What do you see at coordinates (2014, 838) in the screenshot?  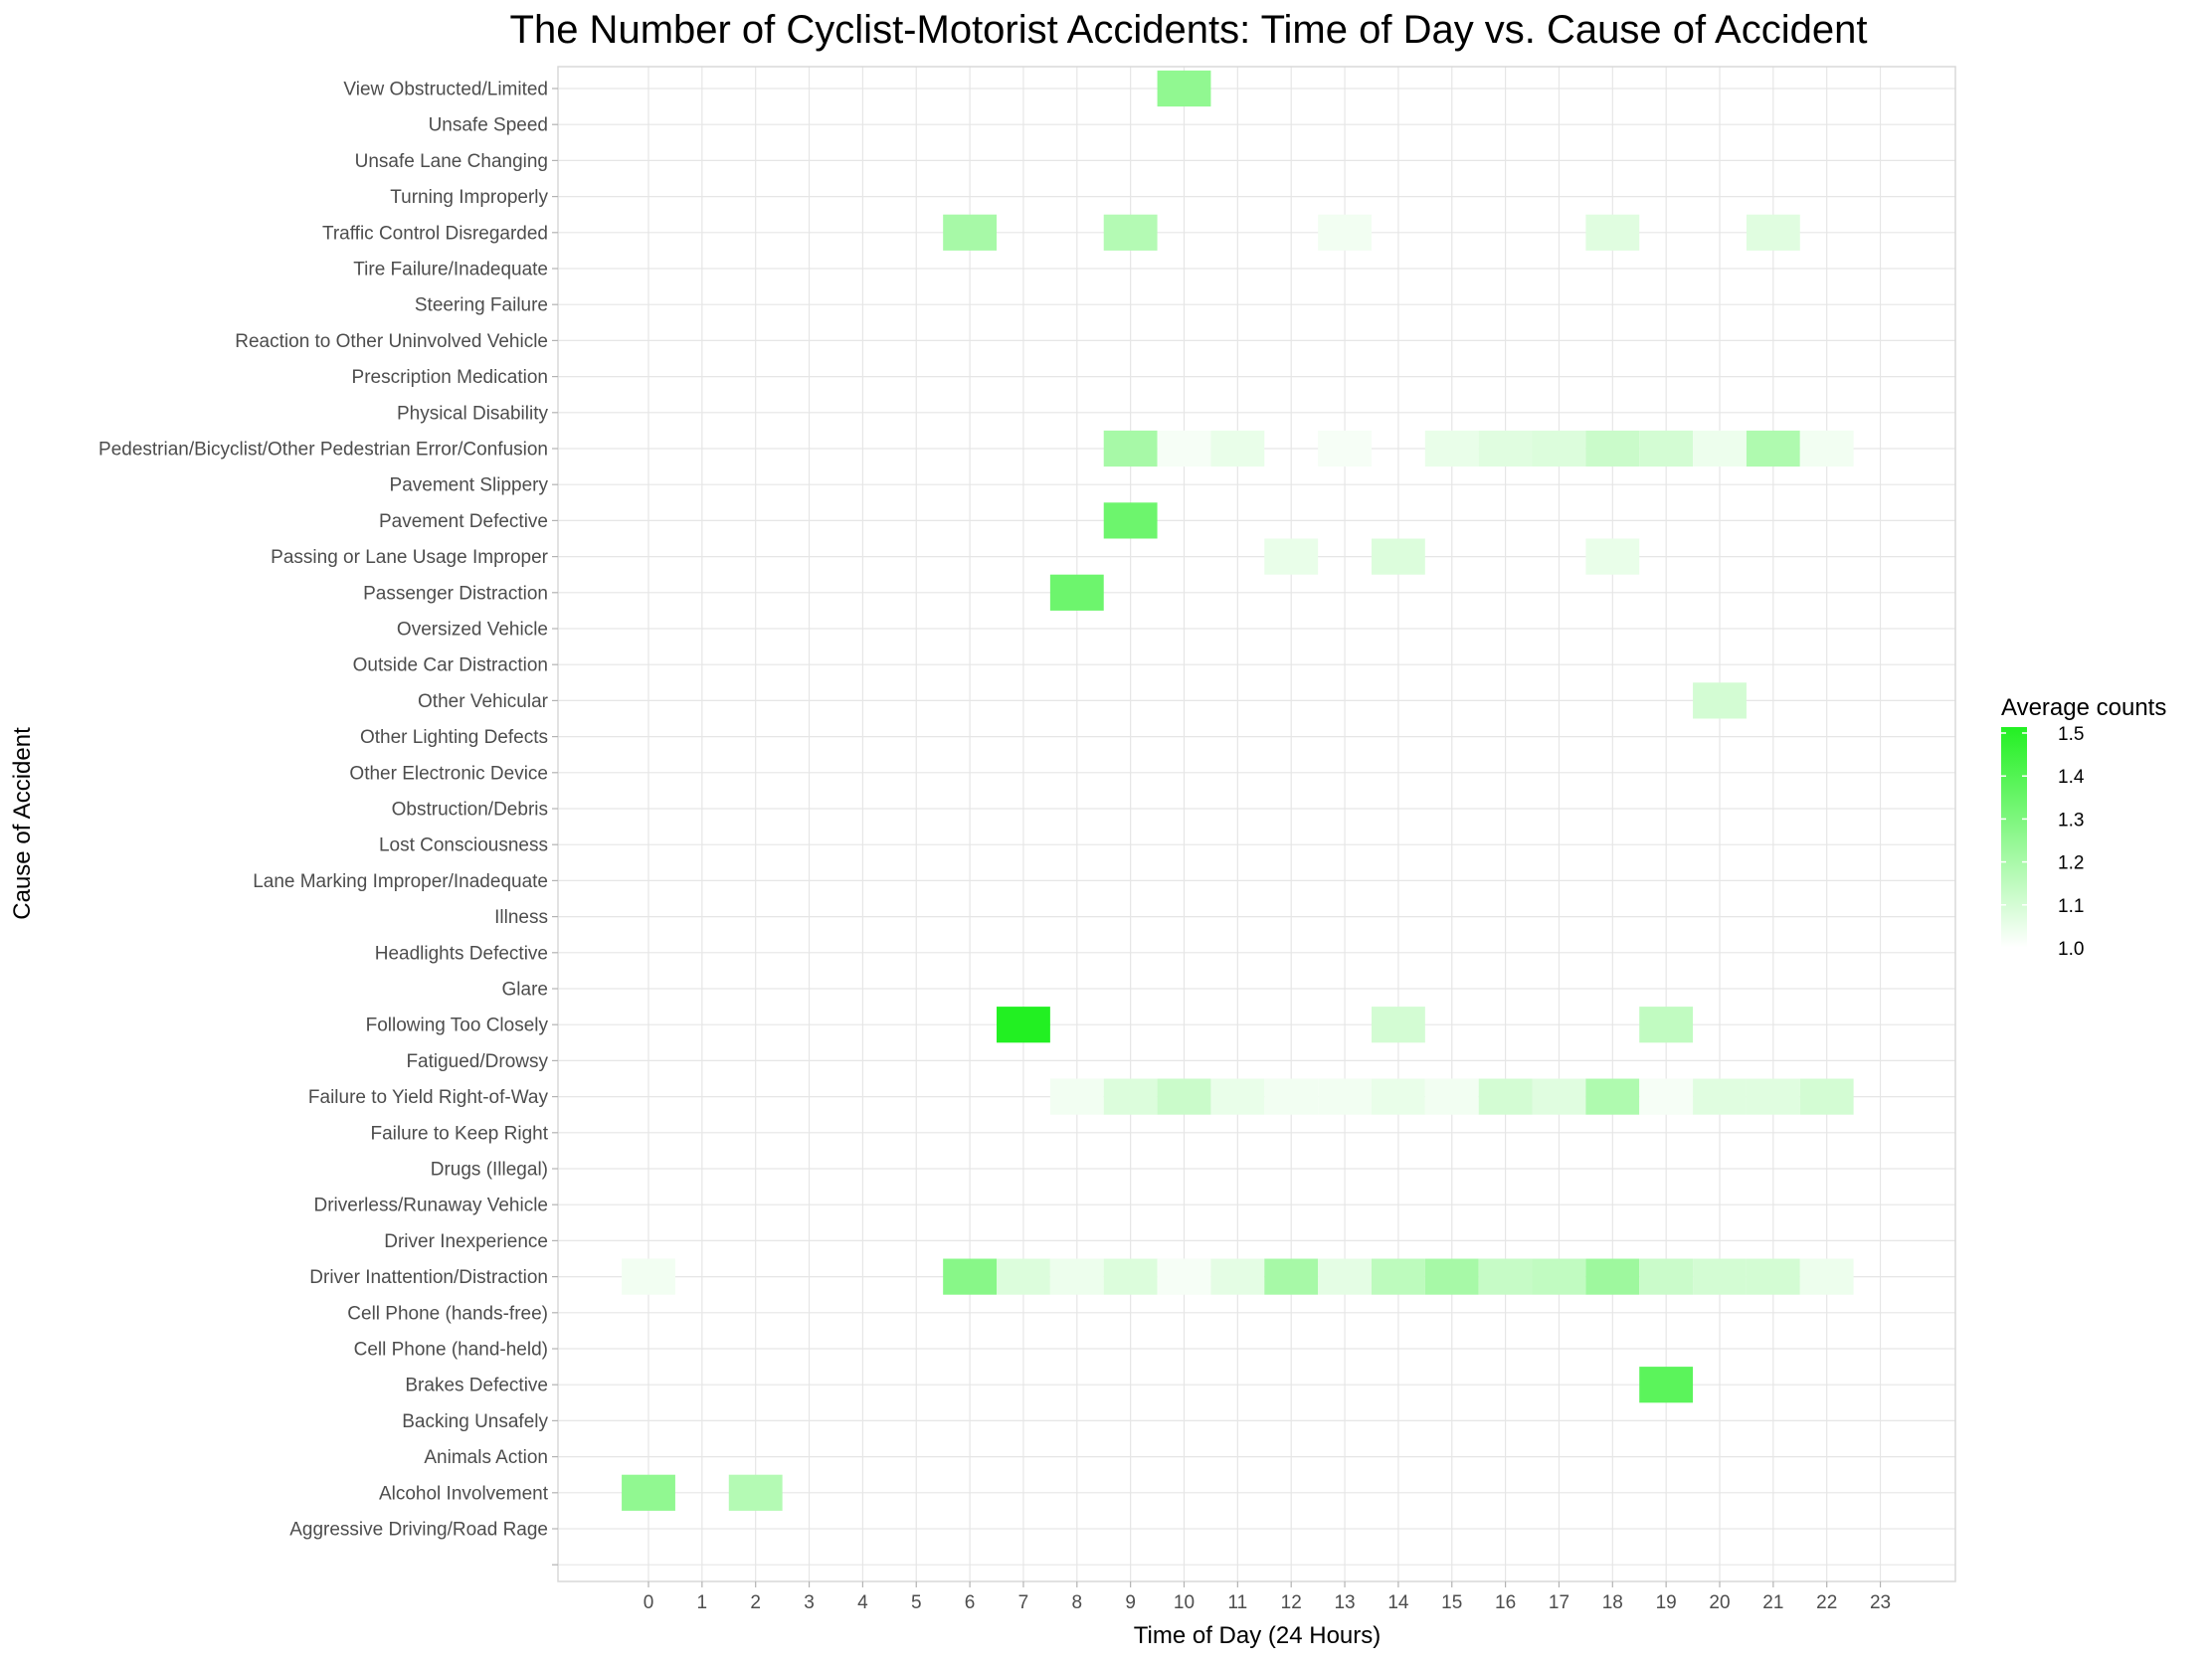 I see `legend-color-bar` at bounding box center [2014, 838].